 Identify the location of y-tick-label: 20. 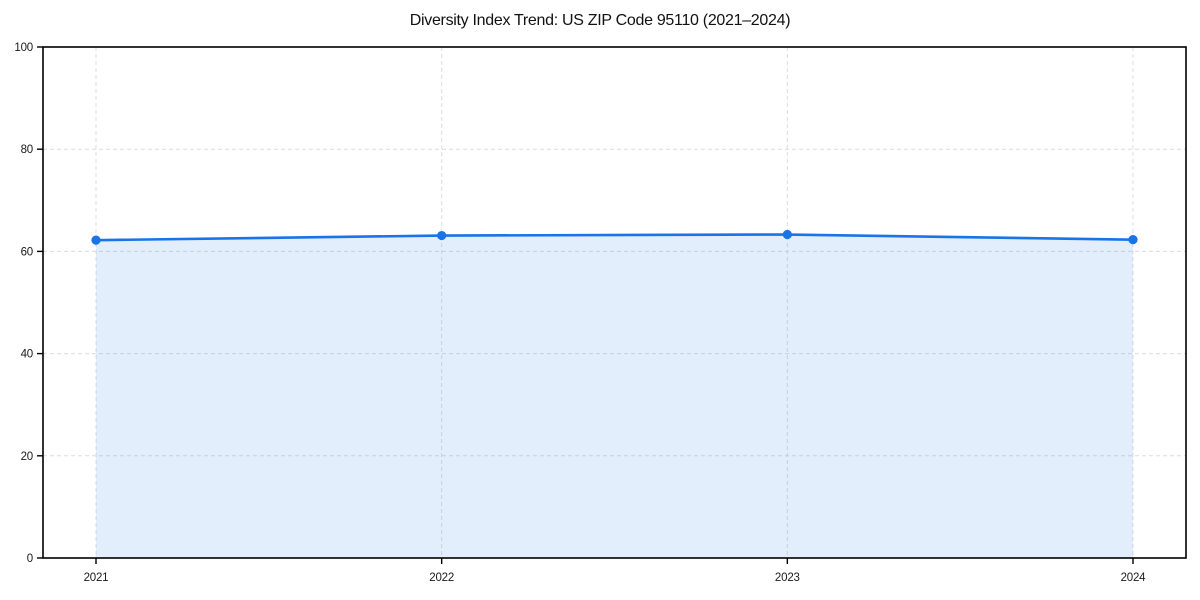
(27, 457).